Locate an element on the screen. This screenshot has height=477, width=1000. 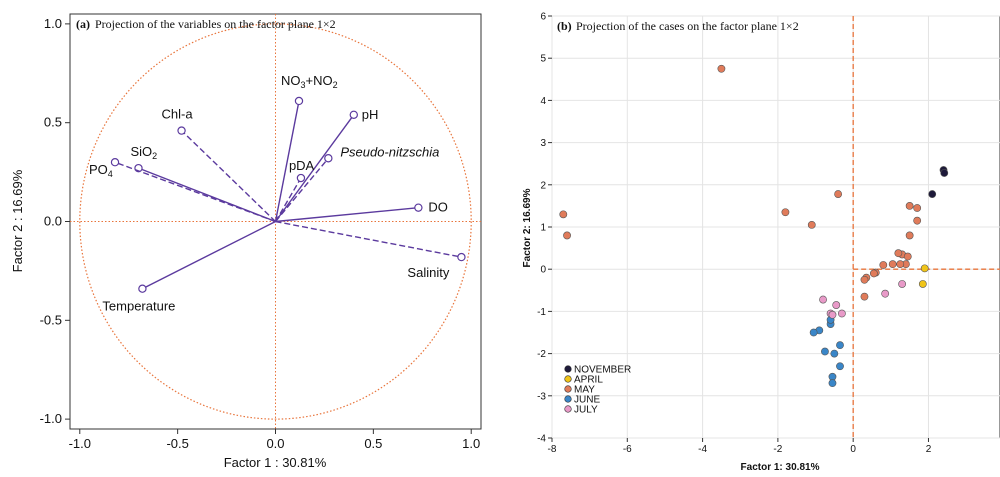
case-point-april is located at coordinates (924, 268).